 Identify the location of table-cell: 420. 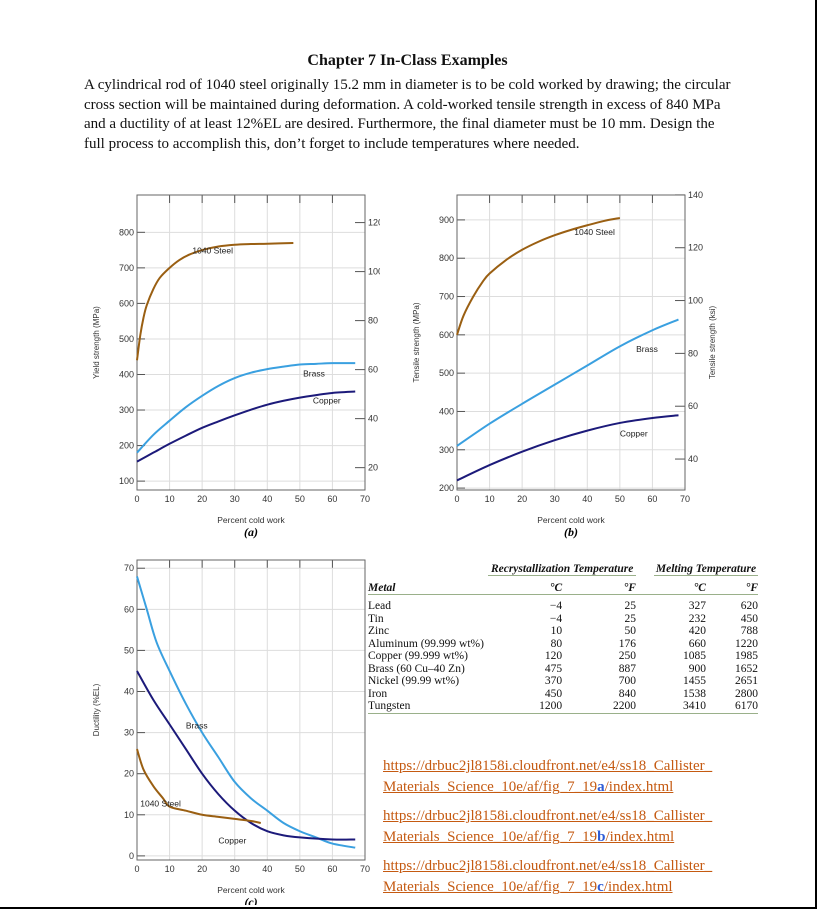
(697, 631).